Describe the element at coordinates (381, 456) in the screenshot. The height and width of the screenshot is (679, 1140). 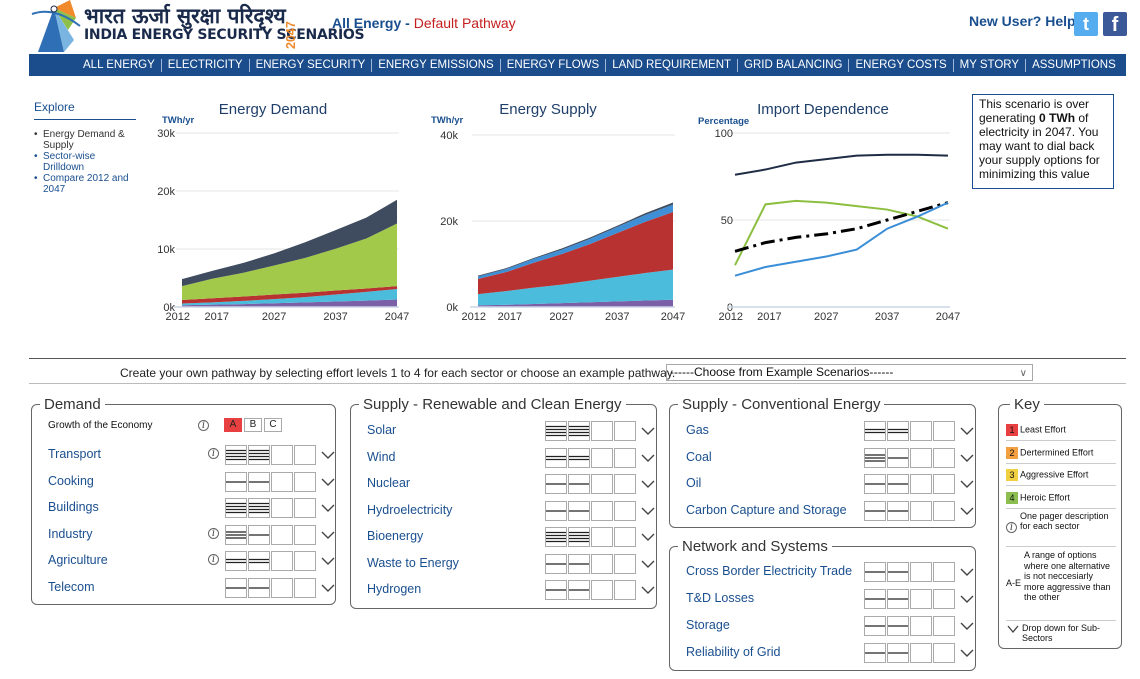
I see `sector-label: Wind` at that location.